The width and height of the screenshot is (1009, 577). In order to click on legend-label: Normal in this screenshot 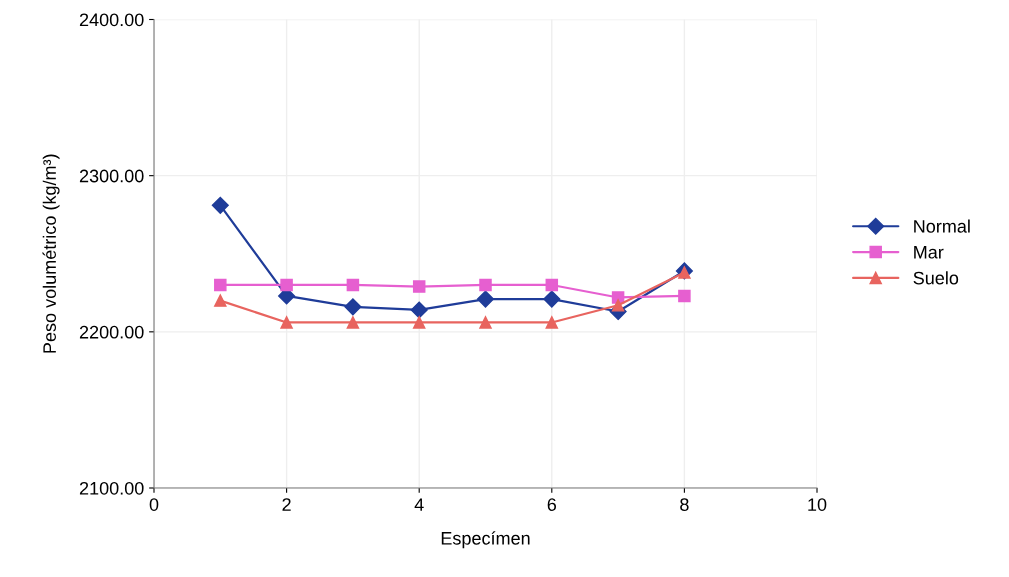, I will do `click(942, 226)`.